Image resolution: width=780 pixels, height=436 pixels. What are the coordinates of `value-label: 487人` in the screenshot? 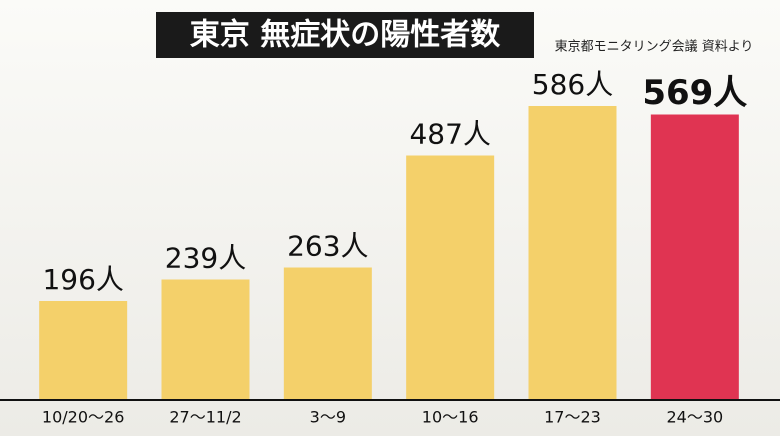 It's located at (449, 134).